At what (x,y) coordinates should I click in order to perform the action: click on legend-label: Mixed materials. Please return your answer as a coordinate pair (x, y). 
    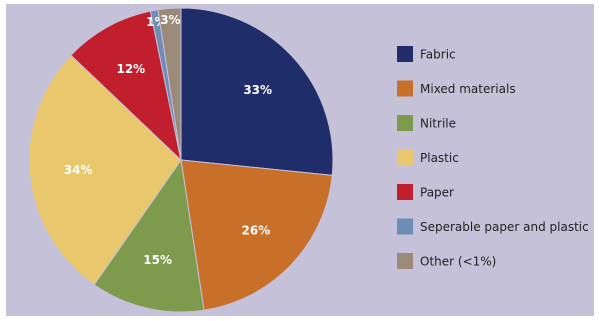
    Looking at the image, I should click on (468, 89).